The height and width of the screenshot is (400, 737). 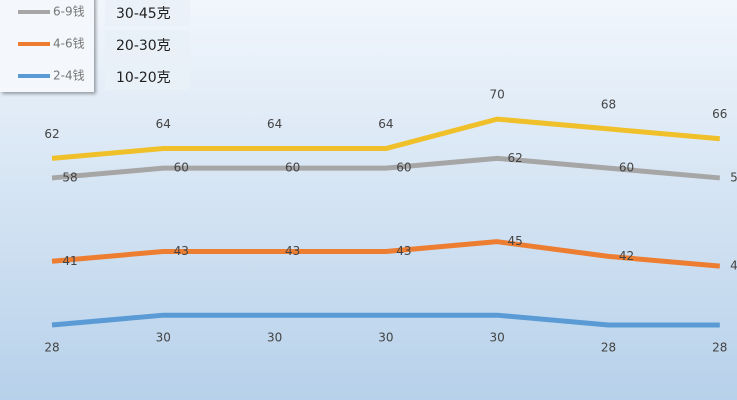 I want to click on legend-label: 4-6钱, so click(x=69, y=43).